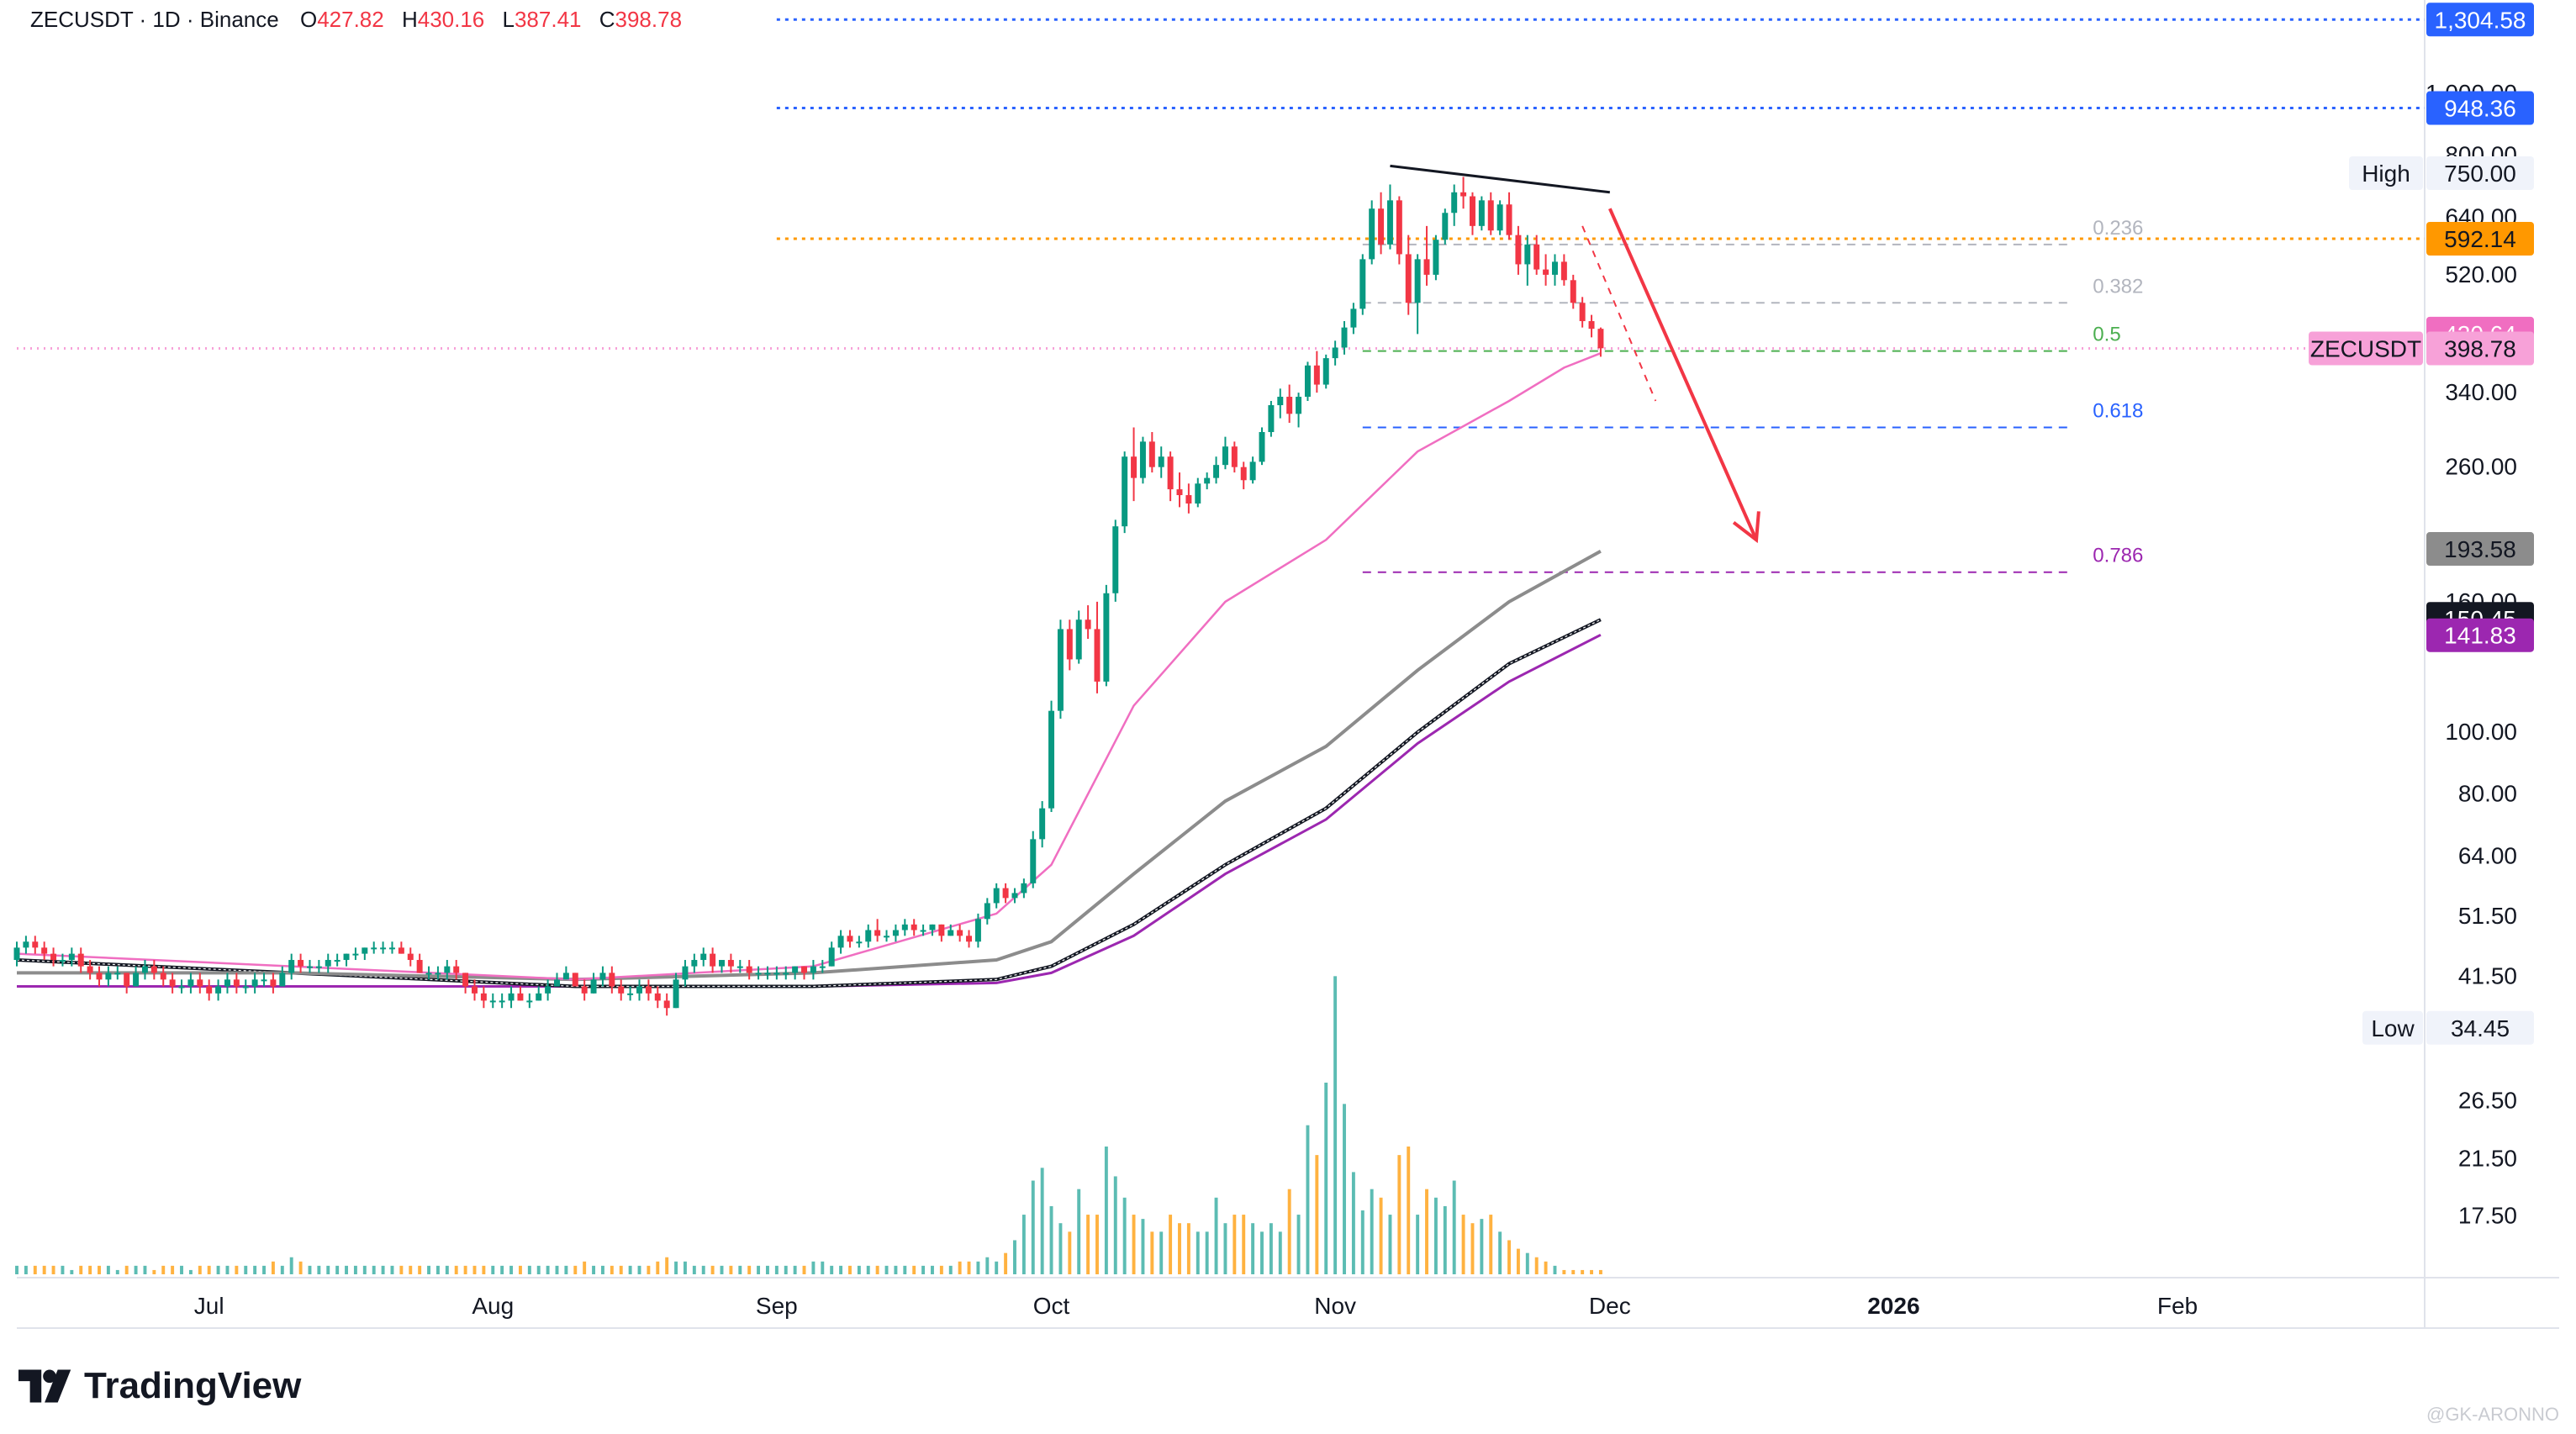  Describe the element at coordinates (1893, 1306) in the screenshot. I see `x-tick-label: 2026` at that location.